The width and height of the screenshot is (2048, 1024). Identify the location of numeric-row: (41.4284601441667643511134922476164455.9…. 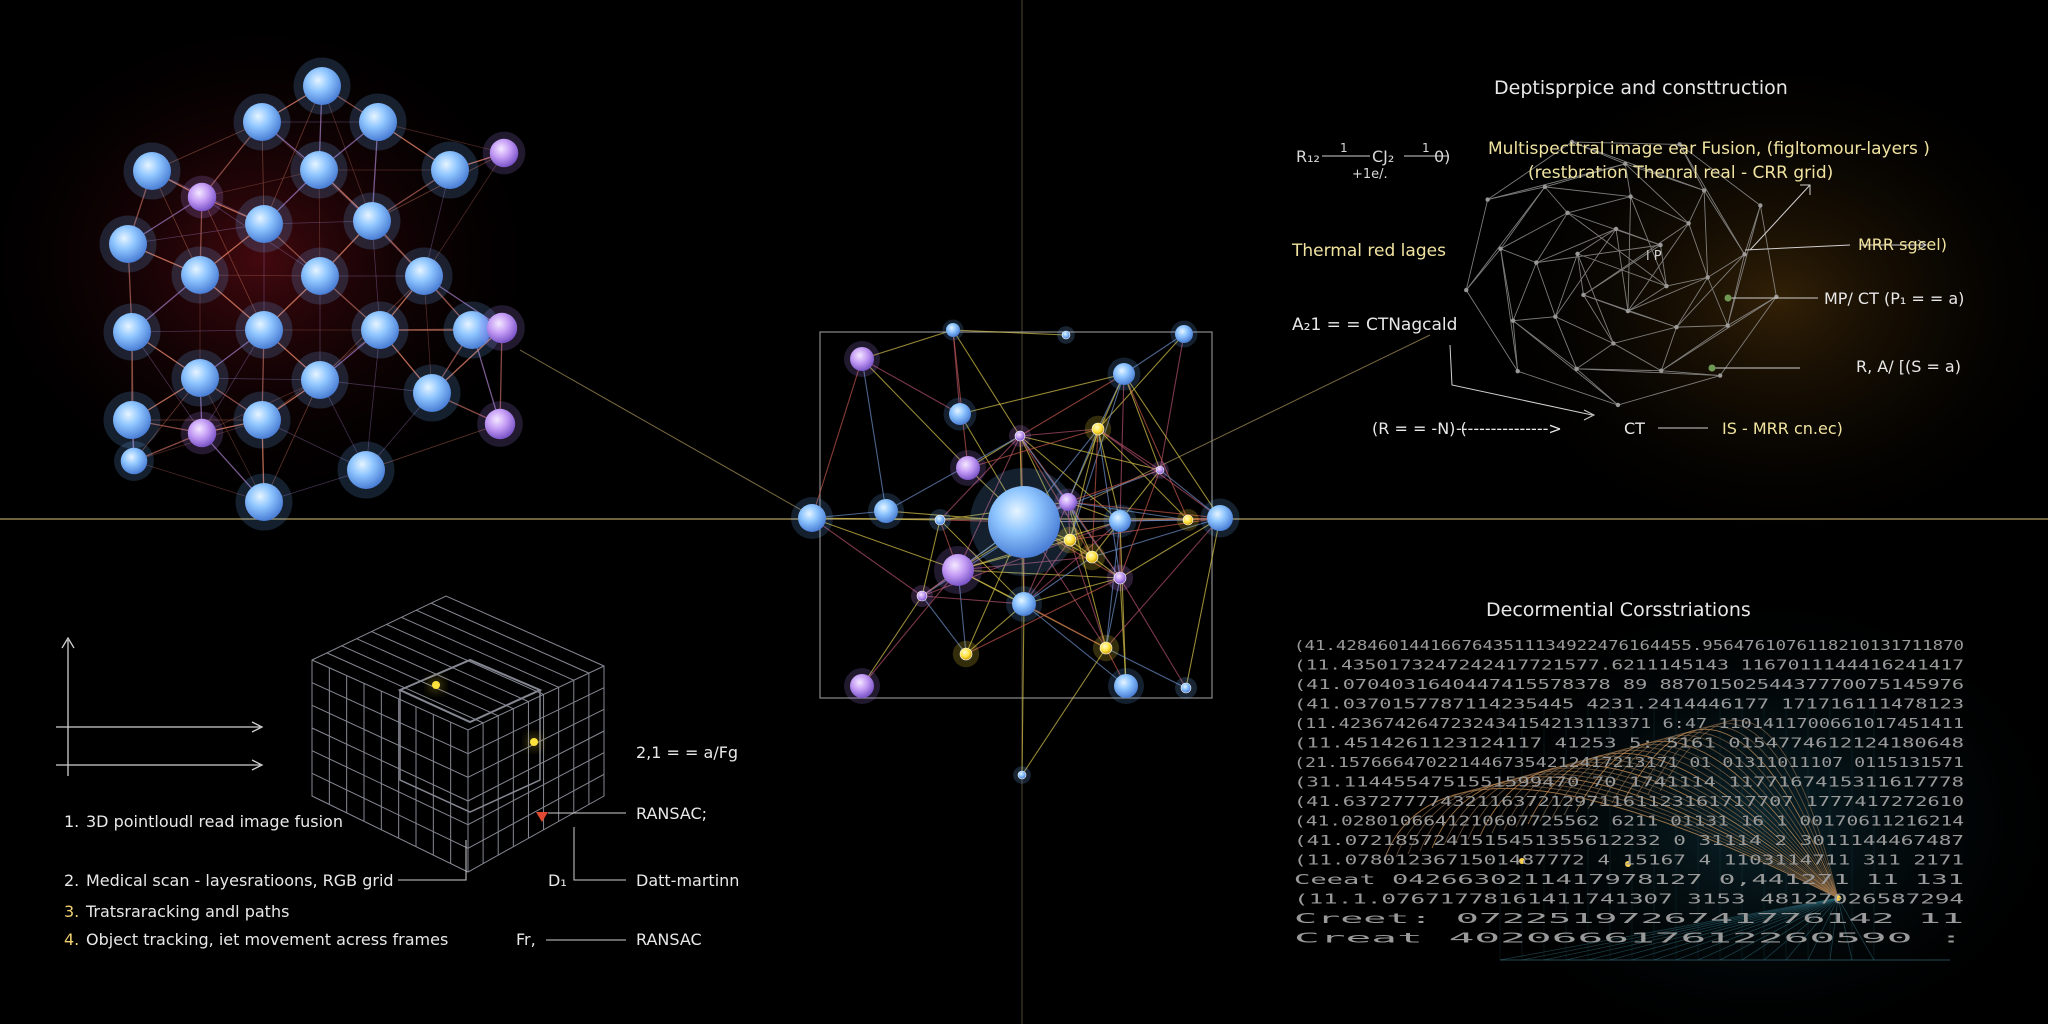
(1629, 646).